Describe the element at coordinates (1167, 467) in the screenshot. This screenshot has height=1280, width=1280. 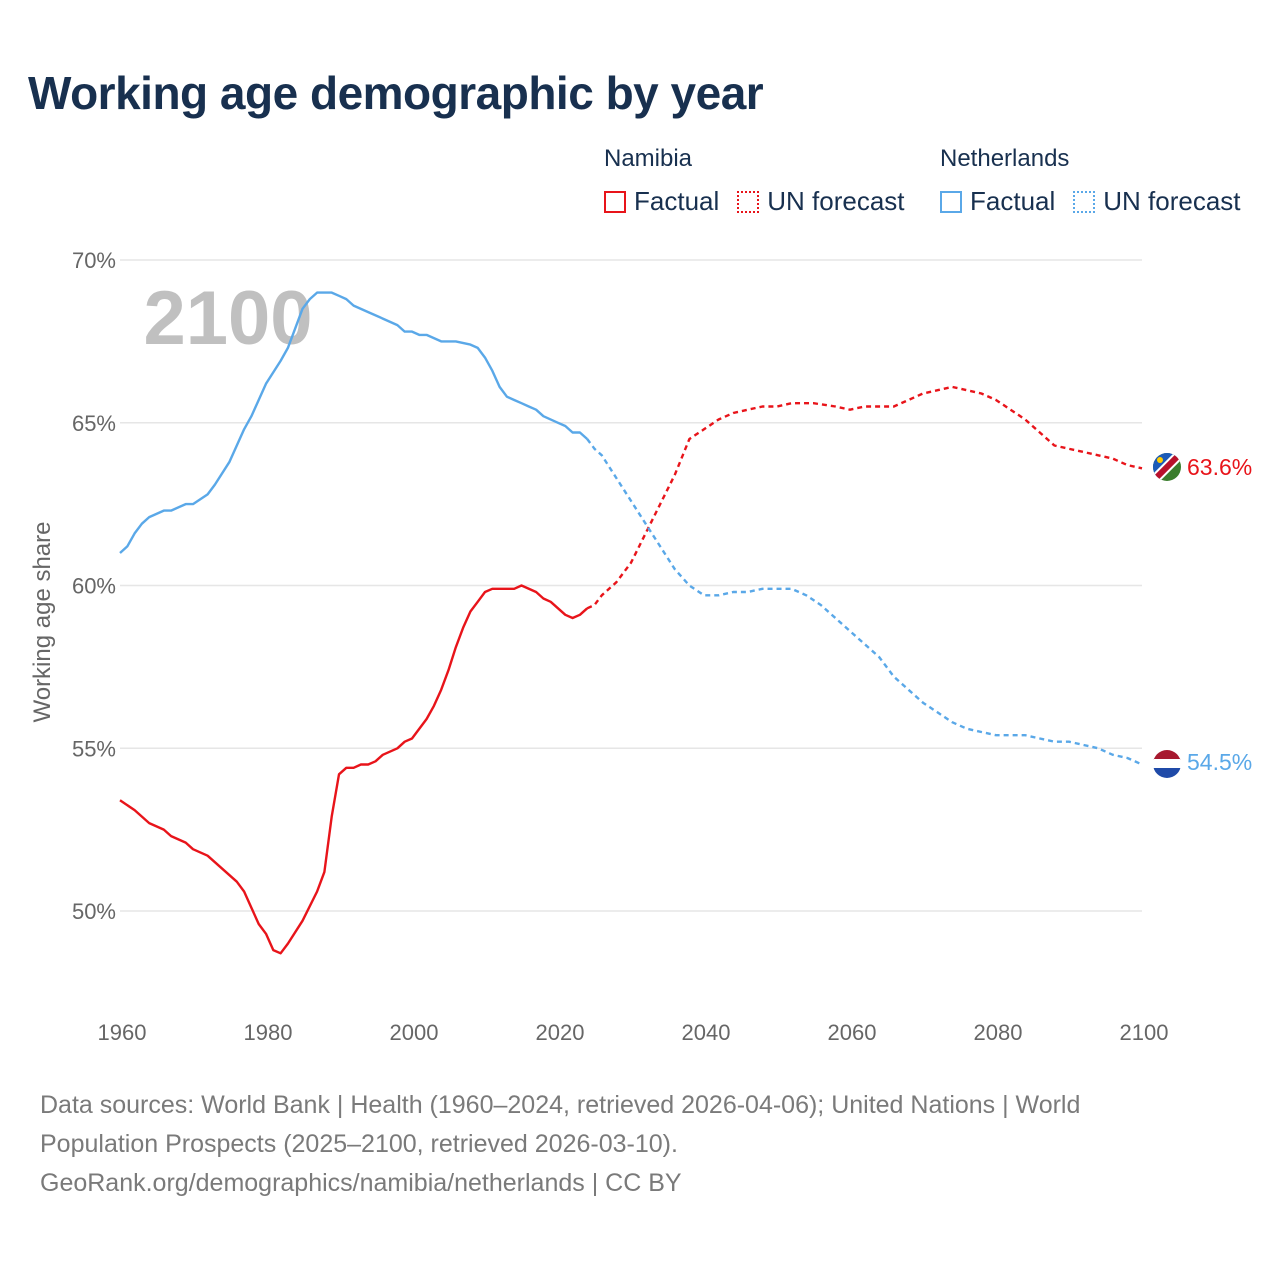
I see `namibia-flag-icon` at that location.